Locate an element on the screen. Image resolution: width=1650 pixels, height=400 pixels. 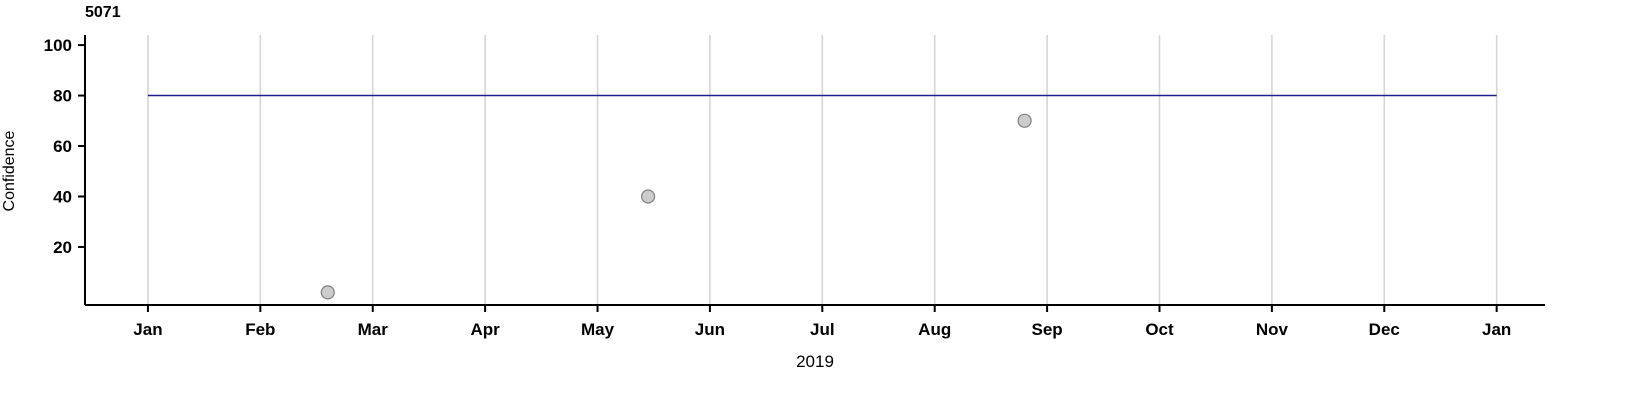
x-tick-label: Jun is located at coordinates (710, 329).